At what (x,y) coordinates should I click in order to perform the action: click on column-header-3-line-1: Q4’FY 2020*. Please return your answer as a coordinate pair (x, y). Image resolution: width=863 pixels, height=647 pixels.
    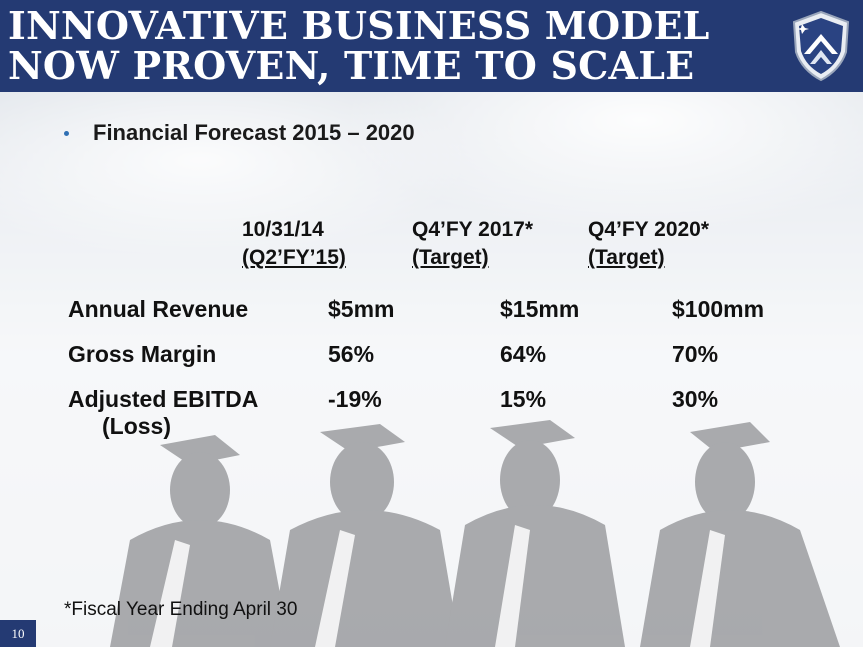
    Looking at the image, I should click on (649, 229).